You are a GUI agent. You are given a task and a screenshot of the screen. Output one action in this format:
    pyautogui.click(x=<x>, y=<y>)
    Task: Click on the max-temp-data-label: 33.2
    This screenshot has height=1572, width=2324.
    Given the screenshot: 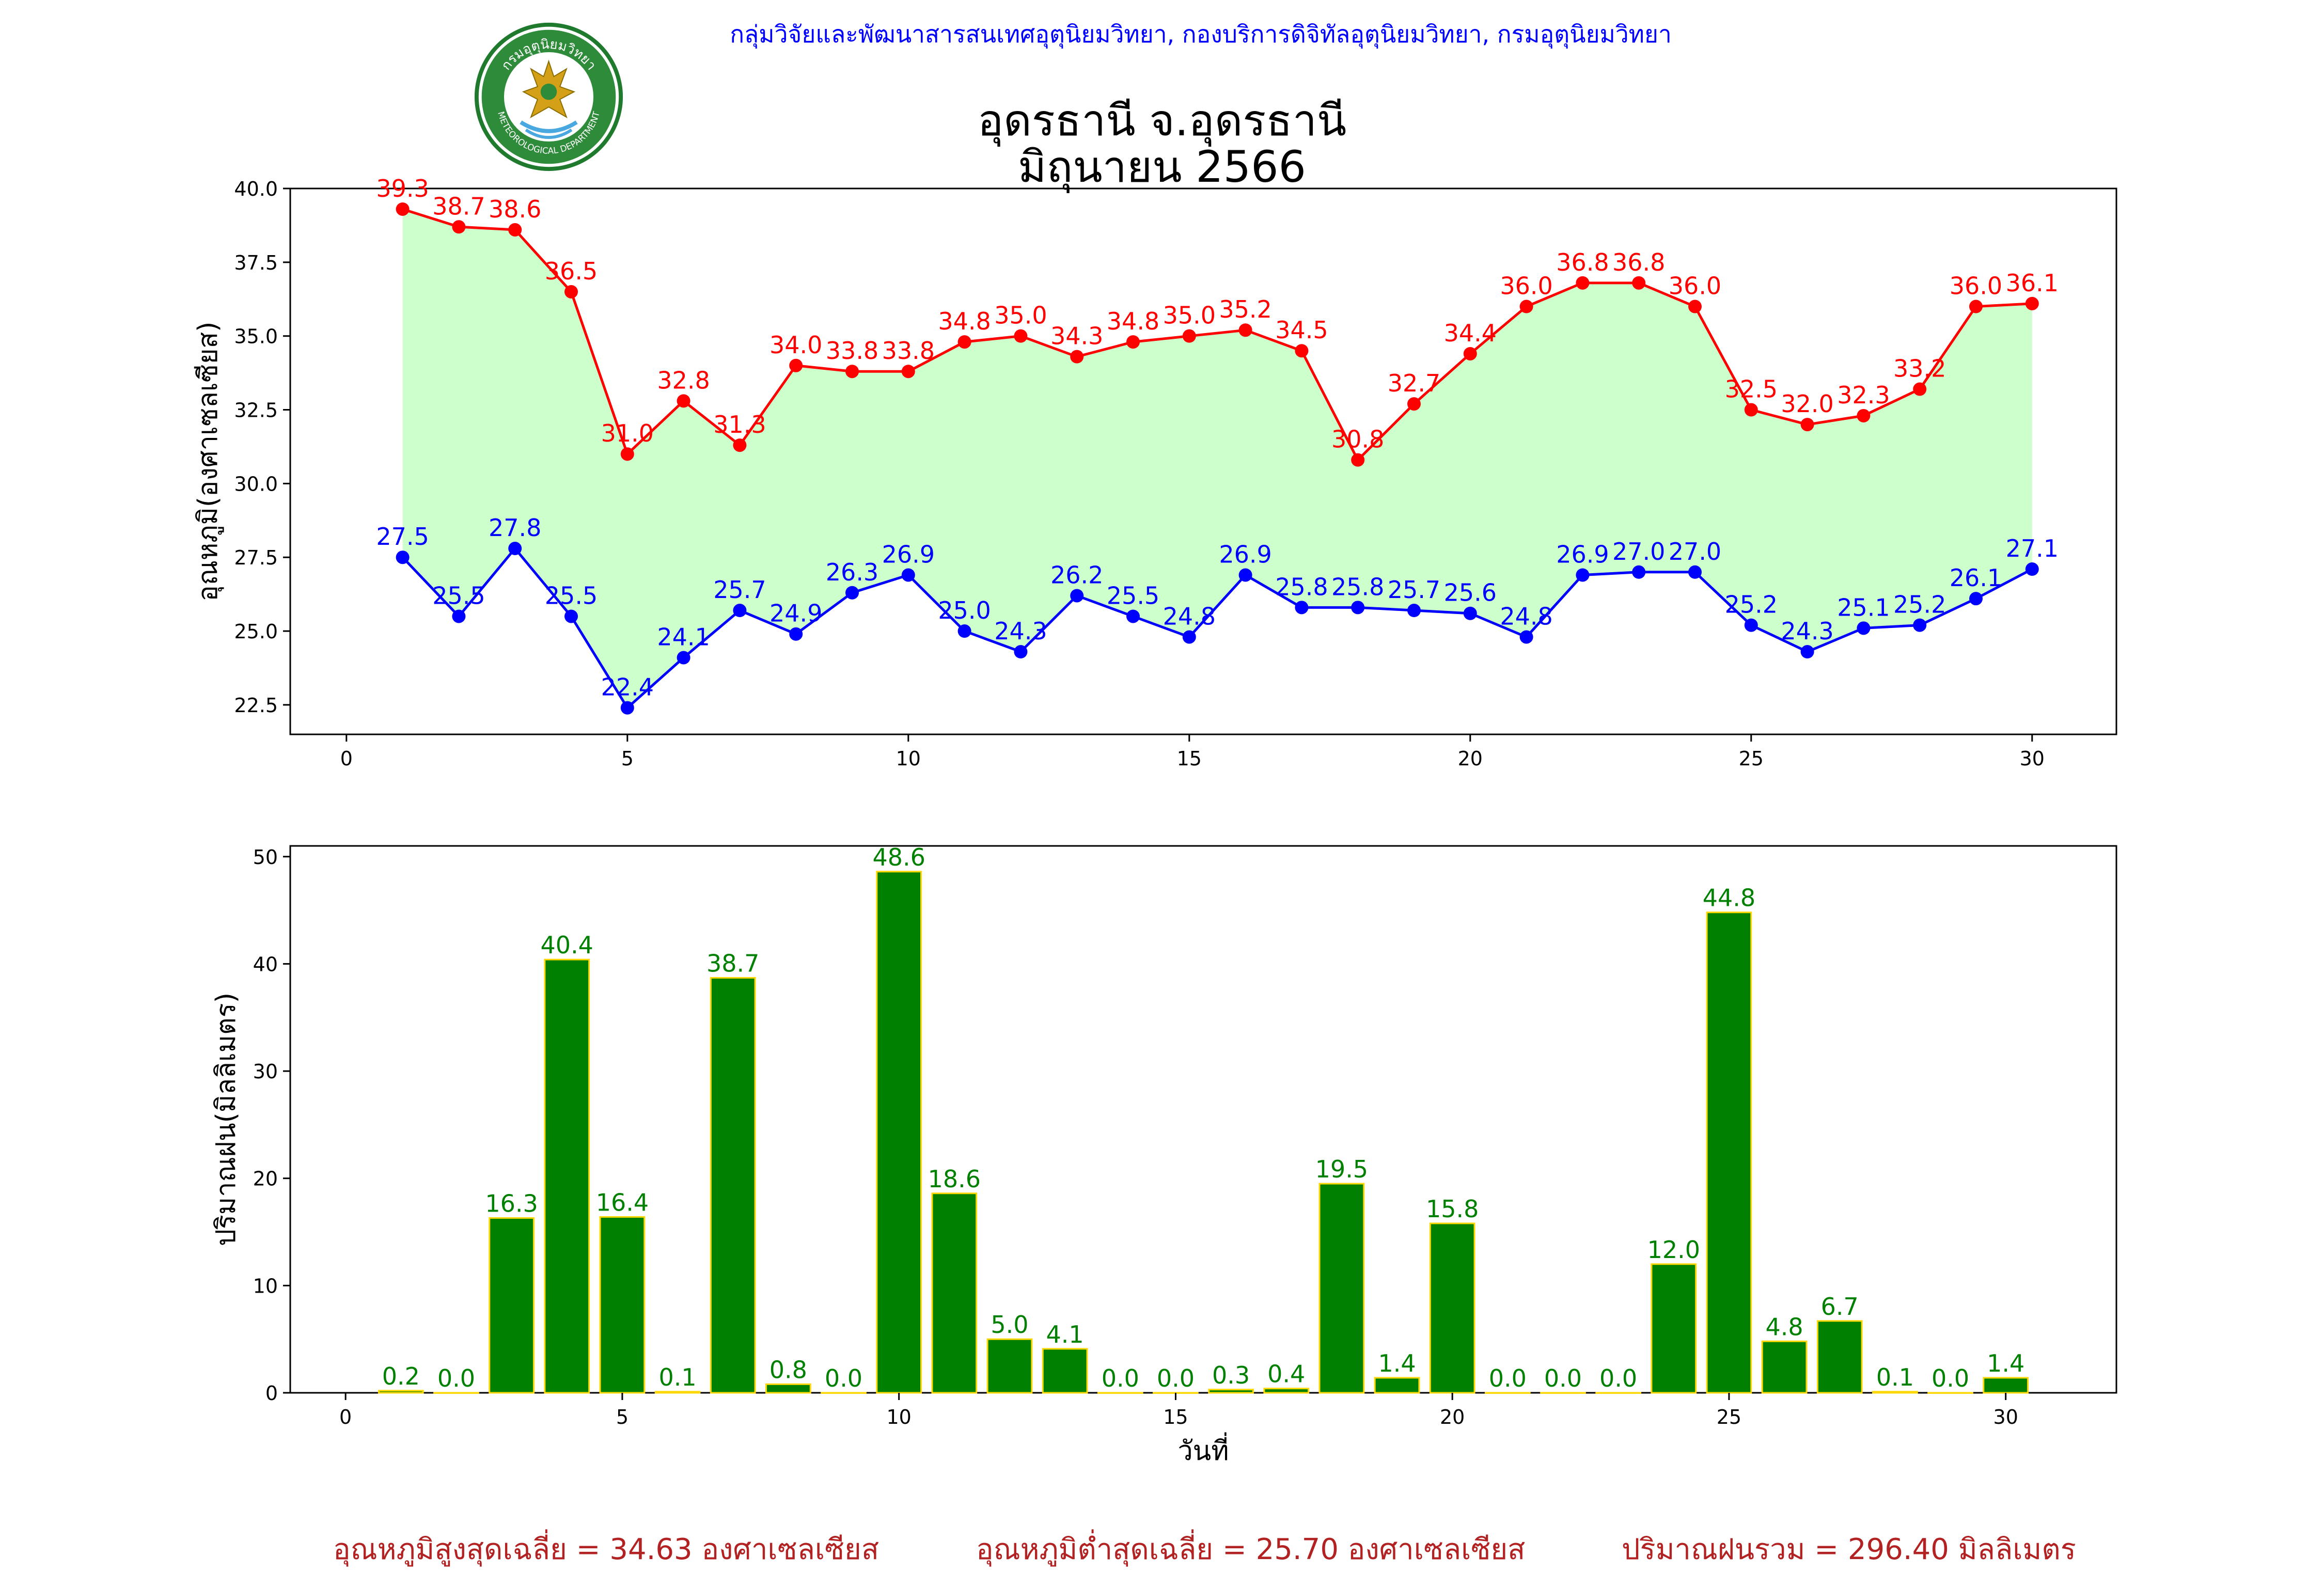 What is the action you would take?
    pyautogui.click(x=1920, y=369)
    